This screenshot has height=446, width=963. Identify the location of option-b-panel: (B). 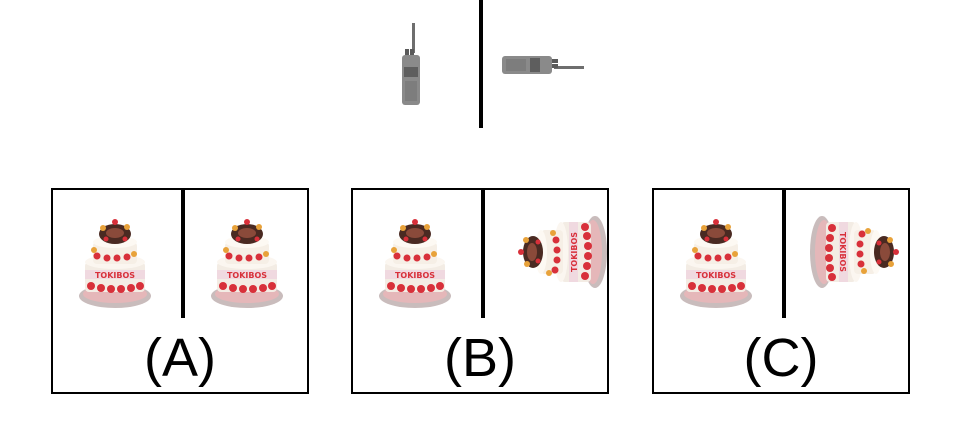
(480, 291).